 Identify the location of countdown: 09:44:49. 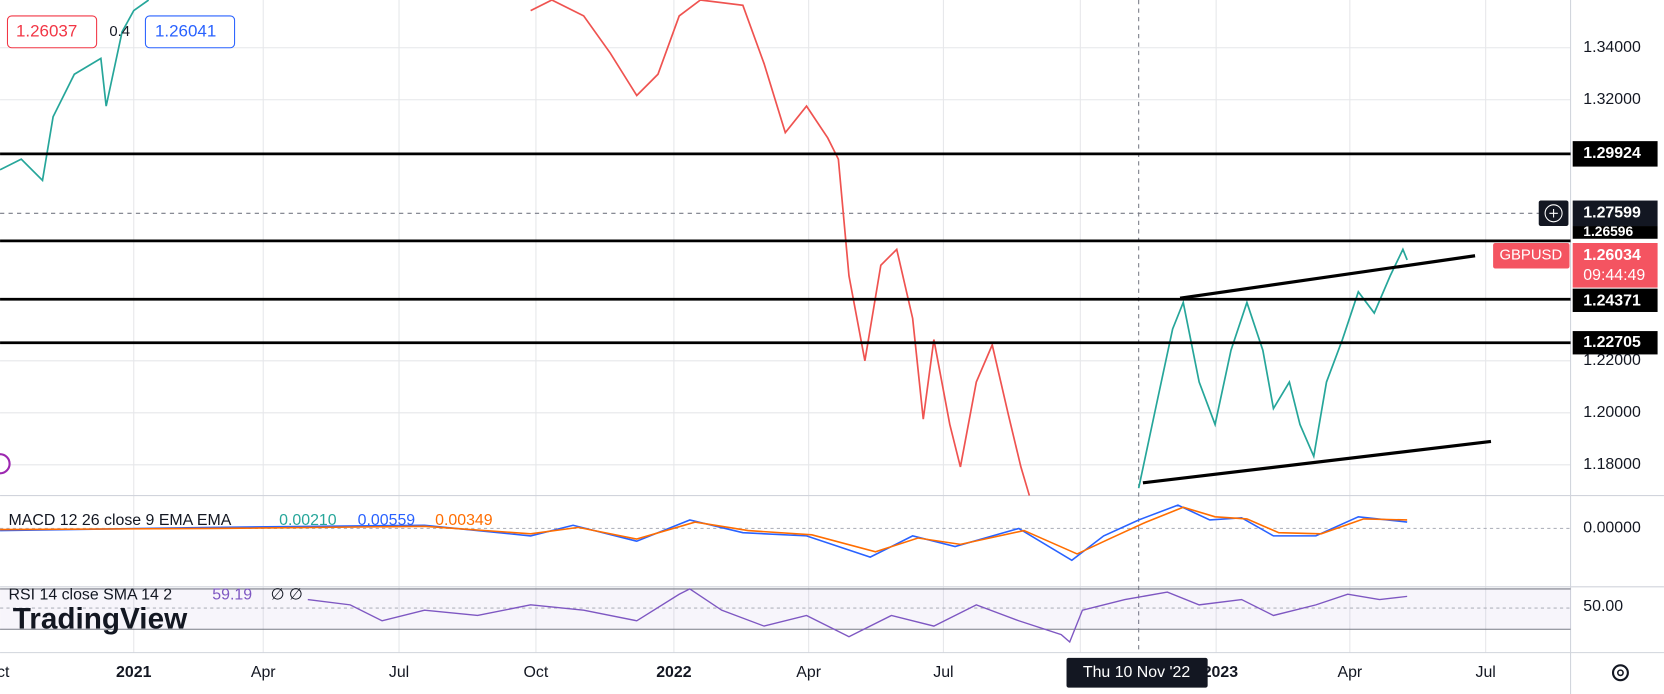
(1614, 275).